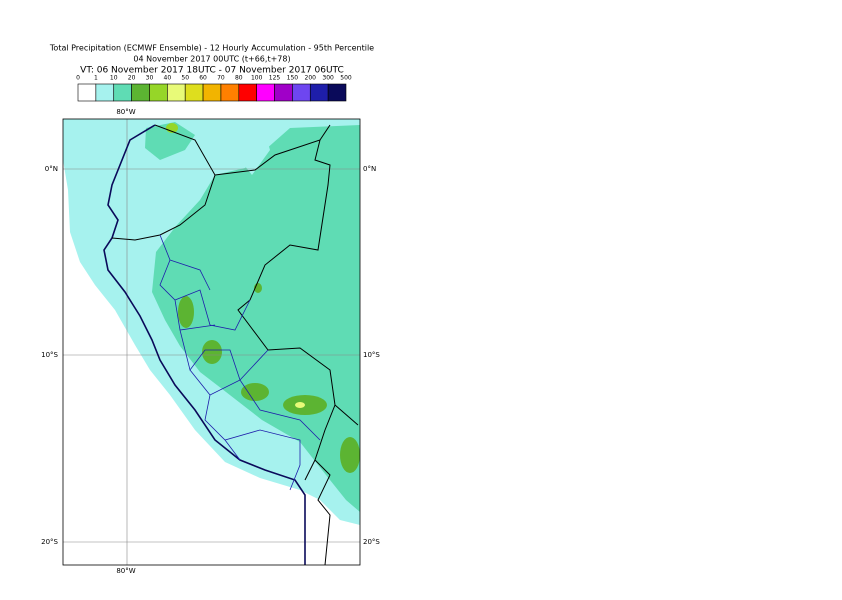 Image resolution: width=842 pixels, height=600 pixels. What do you see at coordinates (311, 78) in the screenshot?
I see `colorbar-label: 200` at bounding box center [311, 78].